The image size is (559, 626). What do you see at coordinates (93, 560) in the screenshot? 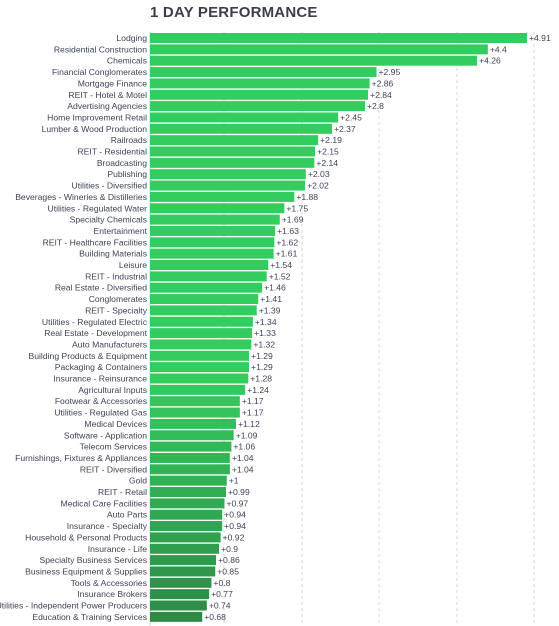
I see `category-label: Specialty Business Services` at bounding box center [93, 560].